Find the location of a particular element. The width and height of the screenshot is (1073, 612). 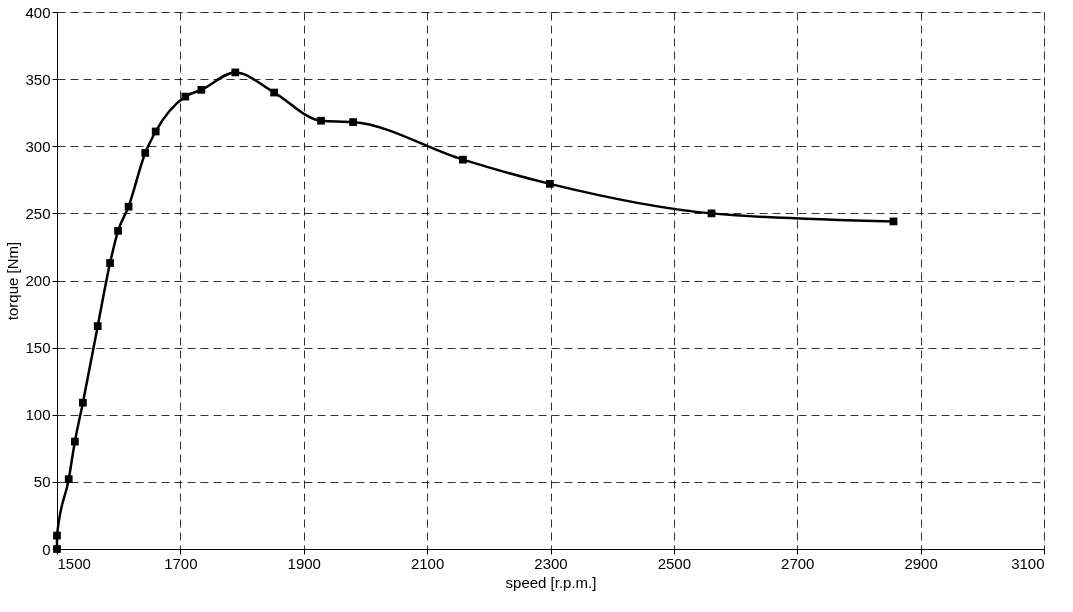

x-axis-title: speed [r.p.m.] is located at coordinates (551, 582).